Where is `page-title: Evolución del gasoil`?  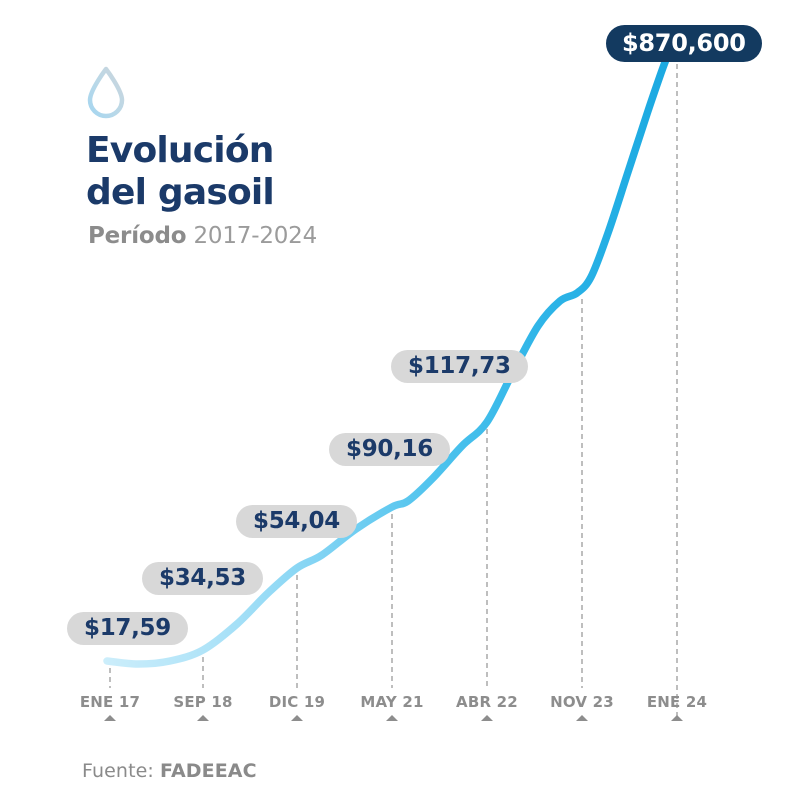 page-title: Evolución del gasoil is located at coordinates (180, 172).